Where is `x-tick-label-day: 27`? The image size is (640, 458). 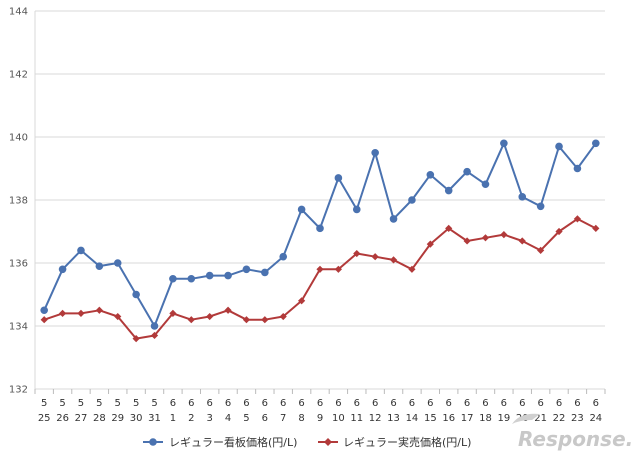
x-tick-label-day: 27 is located at coordinates (81, 418).